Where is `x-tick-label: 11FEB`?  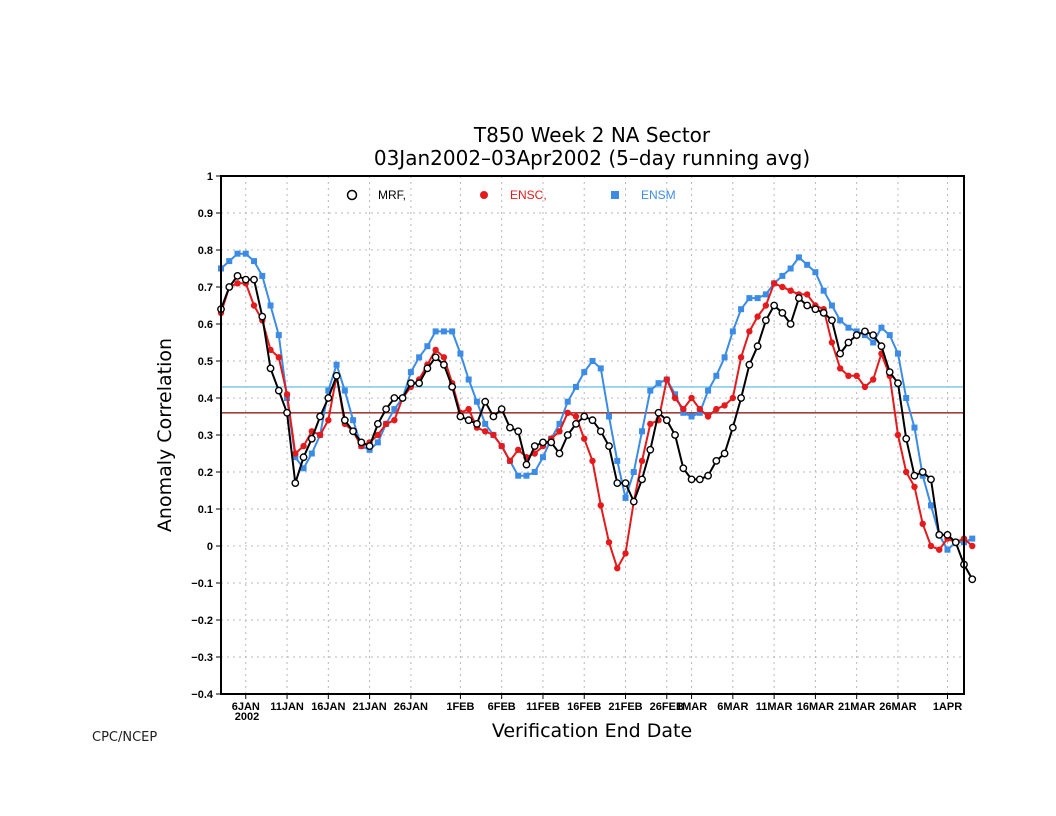 x-tick-label: 11FEB is located at coordinates (543, 707).